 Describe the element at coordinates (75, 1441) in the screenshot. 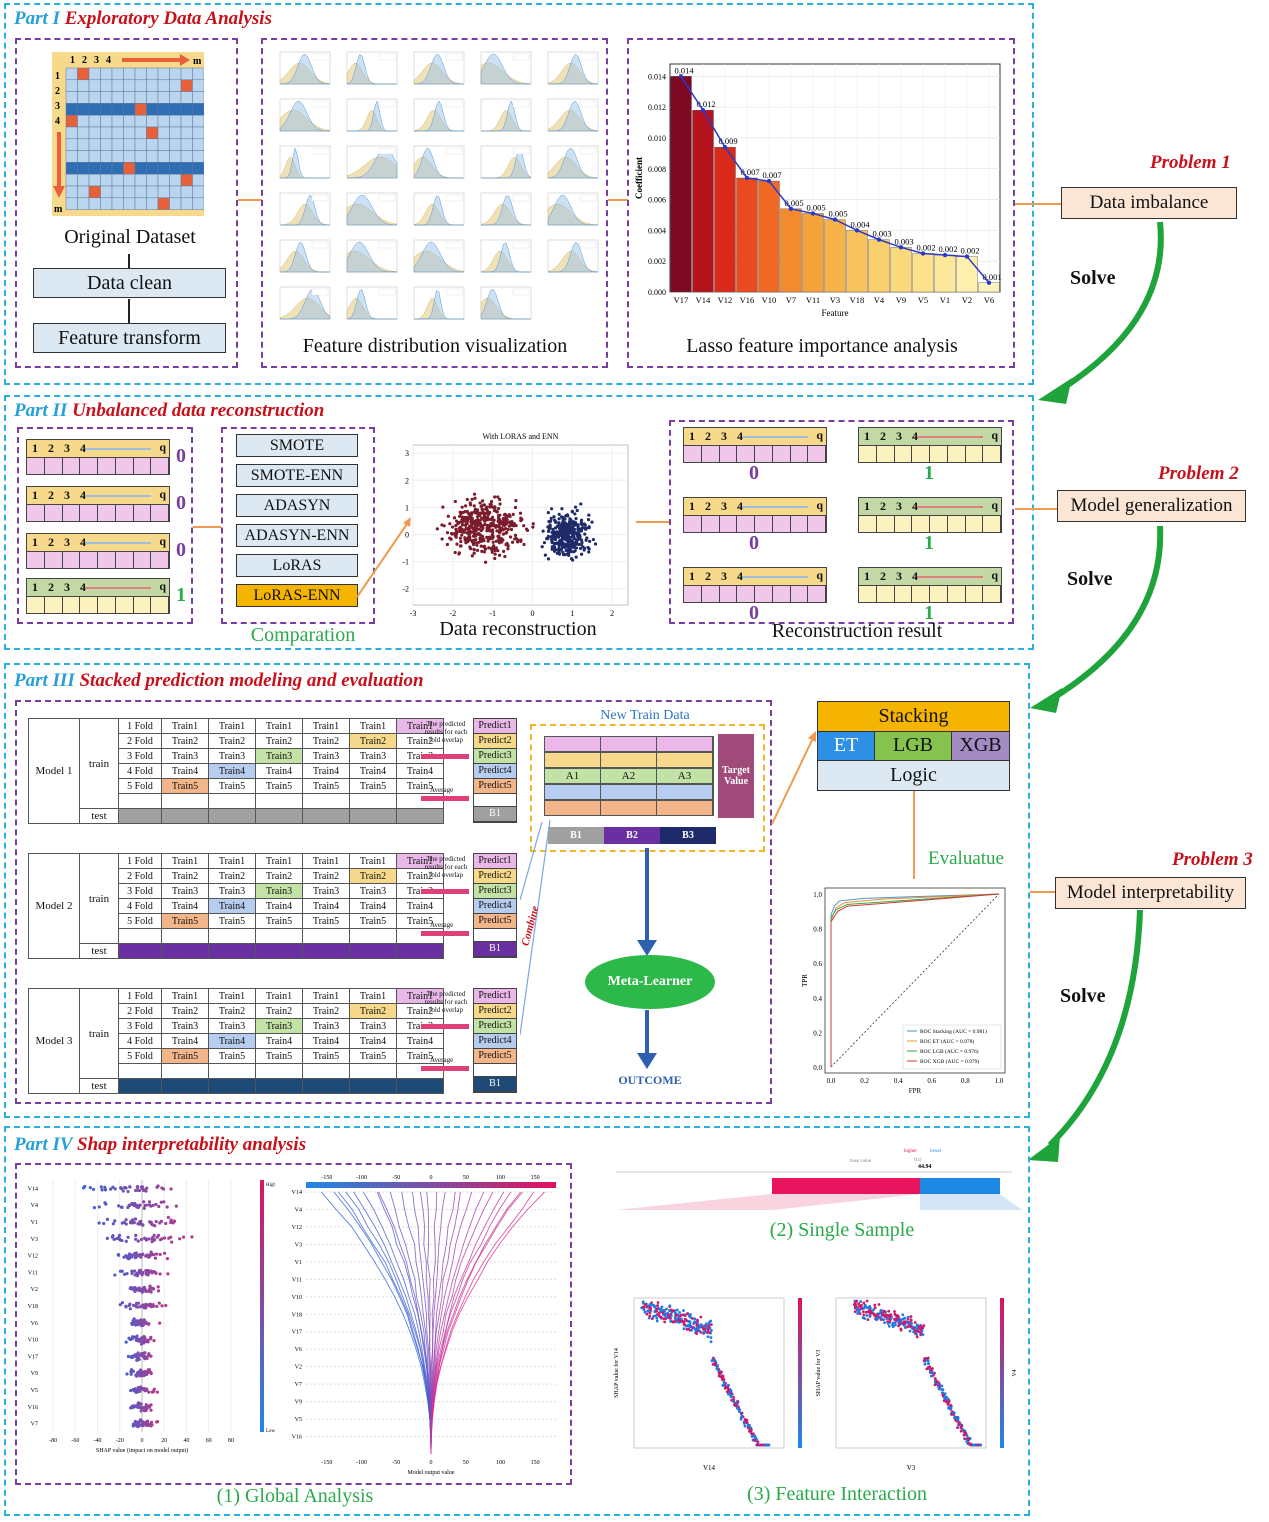

I see `bee-xtick: -60` at that location.